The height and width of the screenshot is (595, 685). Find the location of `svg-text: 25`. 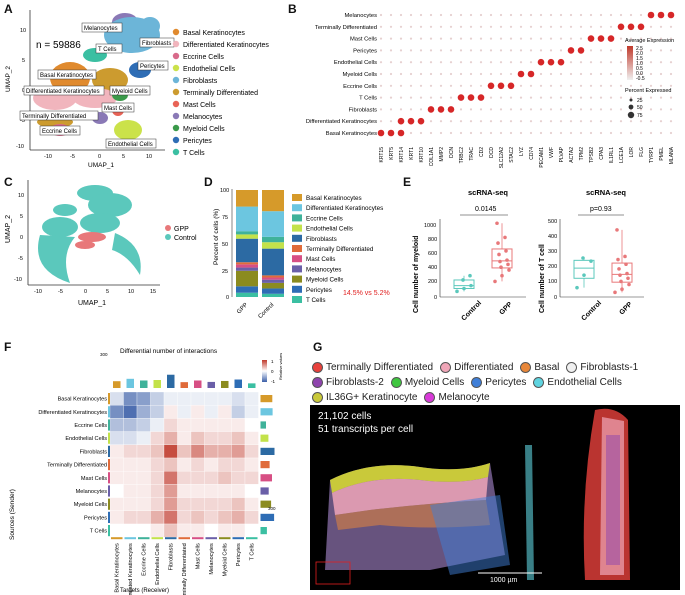

svg-text: 25 is located at coordinates (225, 272).